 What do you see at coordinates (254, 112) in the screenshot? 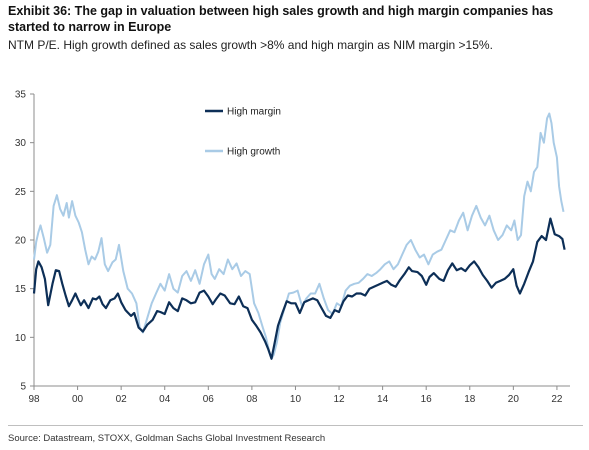
I see `legend-label-high-margin: High margin` at bounding box center [254, 112].